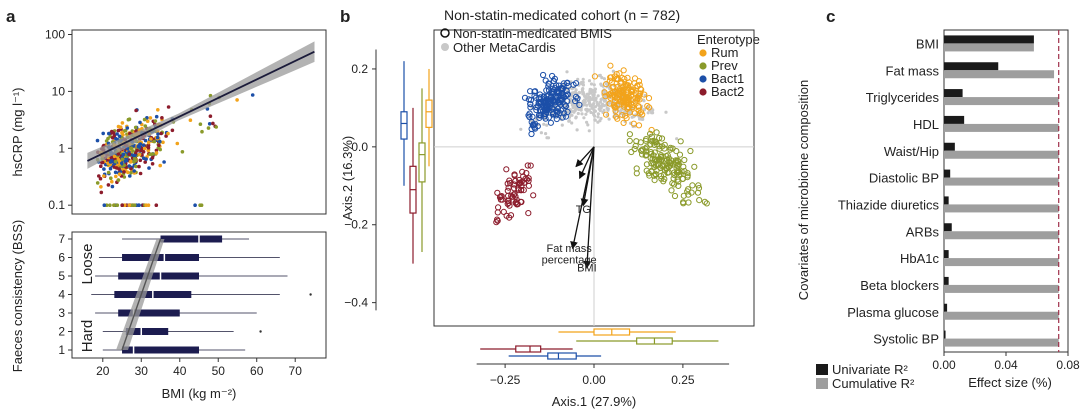  What do you see at coordinates (356, 303) in the screenshot?
I see `b-ytick-label: −0.4` at bounding box center [356, 303].